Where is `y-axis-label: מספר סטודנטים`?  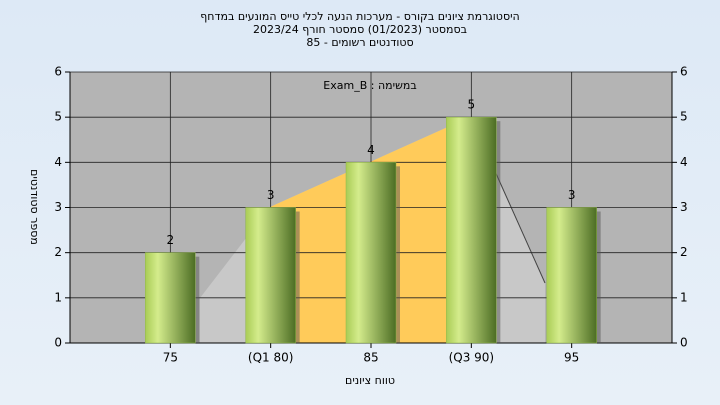
y-axis-label: מספר סטודנטים is located at coordinates (34, 207).